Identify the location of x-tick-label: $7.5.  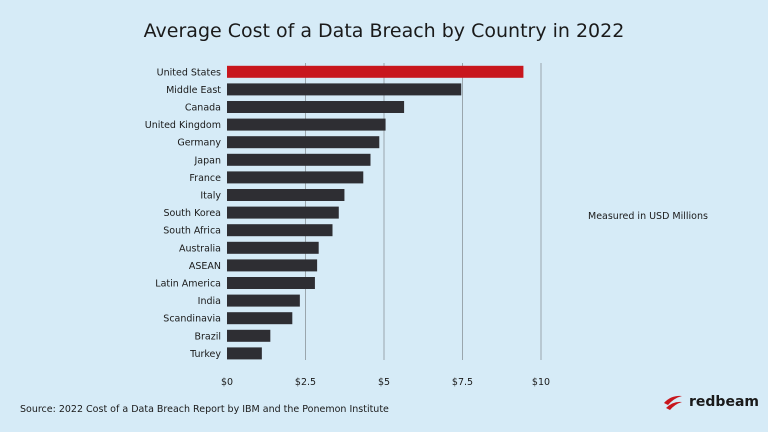
(462, 382).